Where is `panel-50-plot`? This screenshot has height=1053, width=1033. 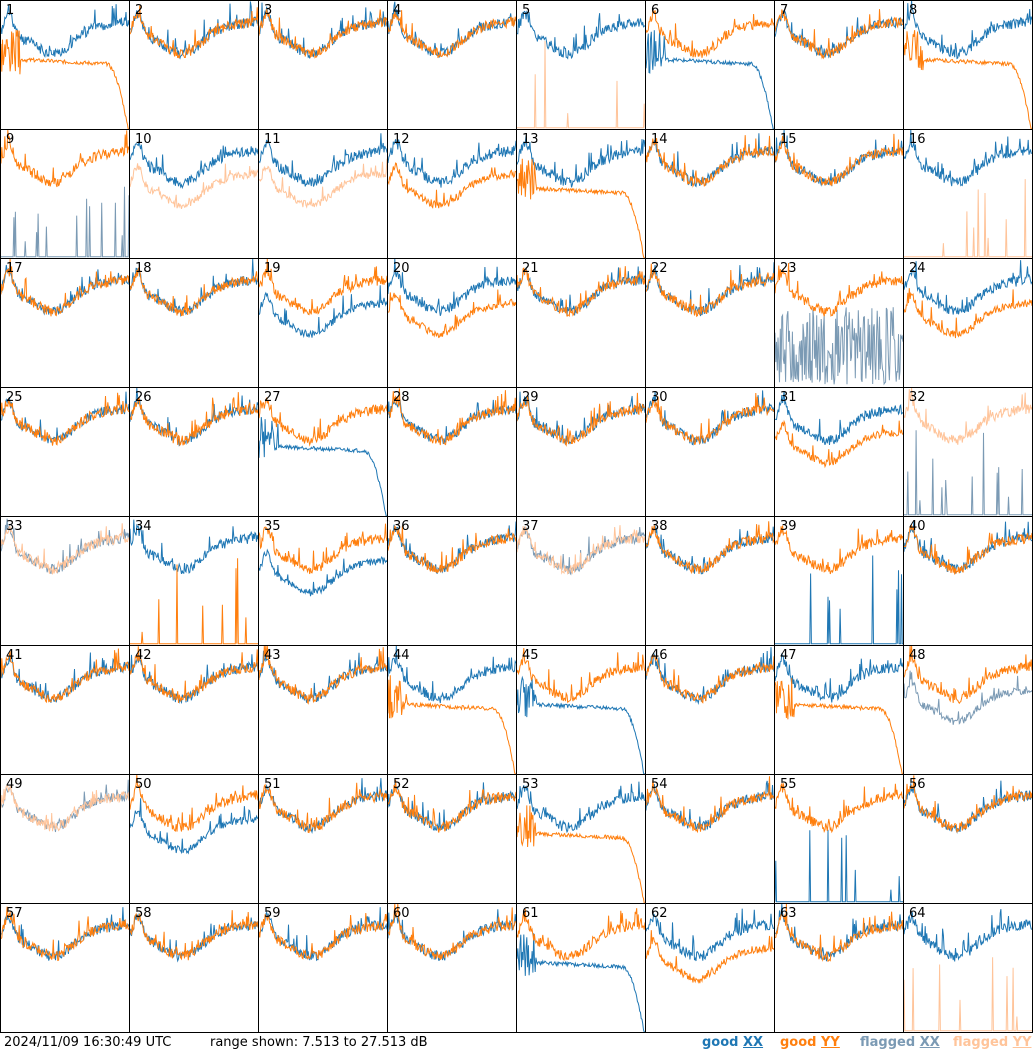 panel-50-plot is located at coordinates (194, 815).